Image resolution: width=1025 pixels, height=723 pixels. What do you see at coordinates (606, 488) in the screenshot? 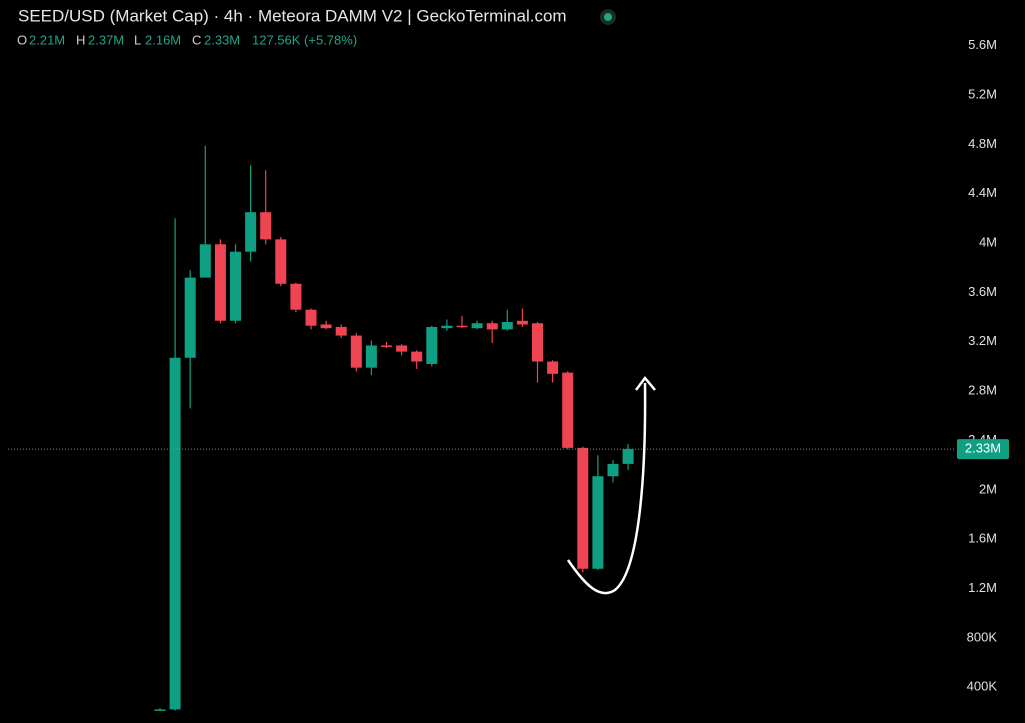
I see `annotation-arrow` at bounding box center [606, 488].